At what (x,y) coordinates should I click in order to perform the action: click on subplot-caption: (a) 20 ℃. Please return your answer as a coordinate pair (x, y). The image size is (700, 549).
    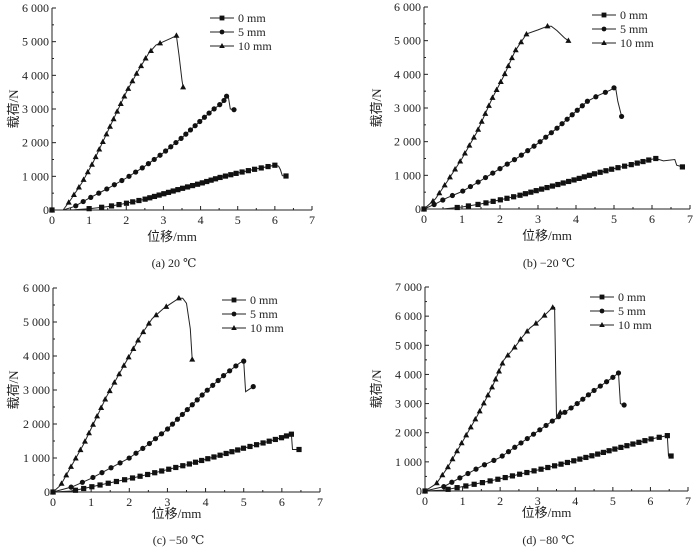
    Looking at the image, I should click on (174, 263).